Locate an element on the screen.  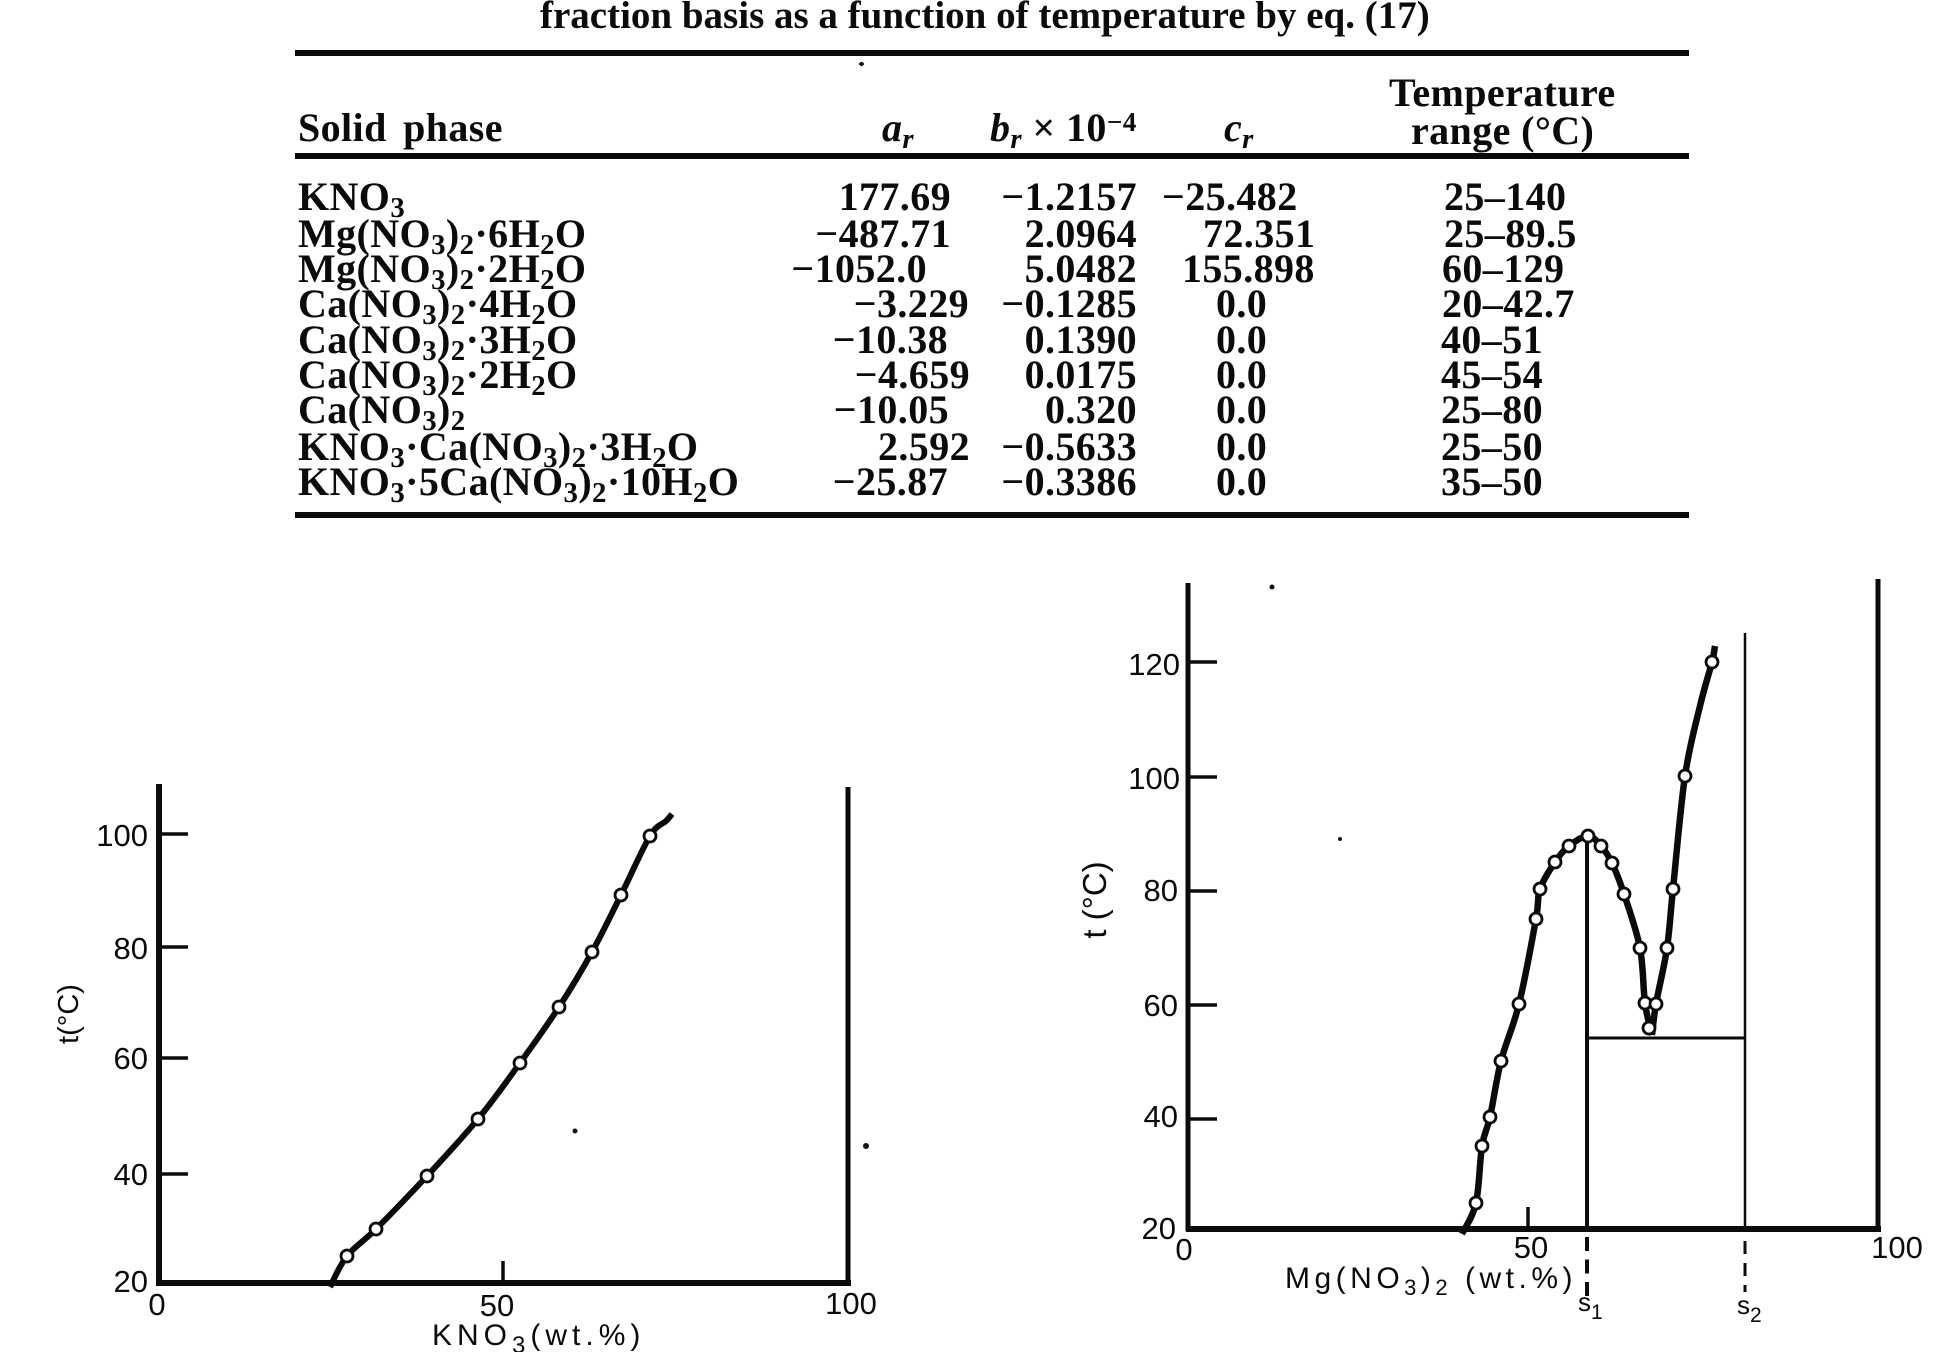
svg-text: KNO3(wt.%) is located at coordinates (538, 1335).